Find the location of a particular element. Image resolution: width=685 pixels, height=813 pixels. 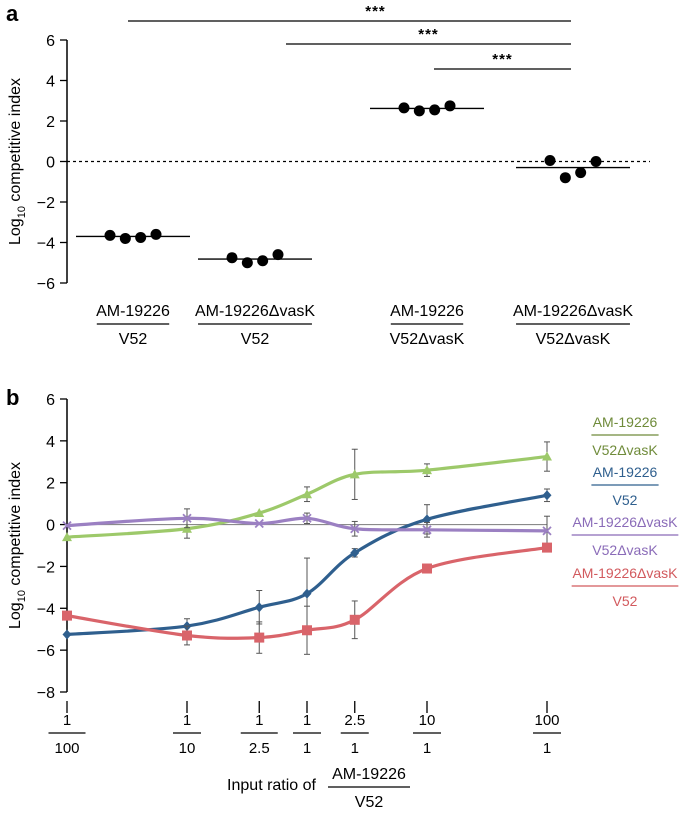

y-tick-label-a: 0 is located at coordinates (50, 163).